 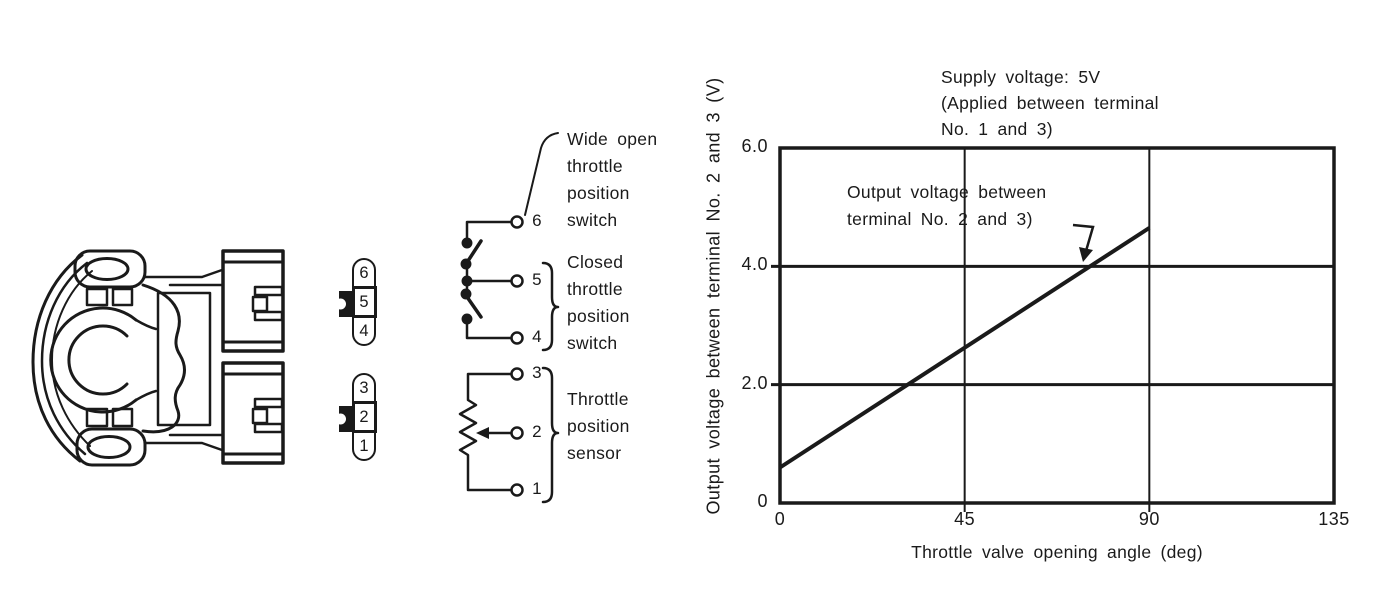 I want to click on sensor-body-left-arc-inner, so click(x=64, y=358).